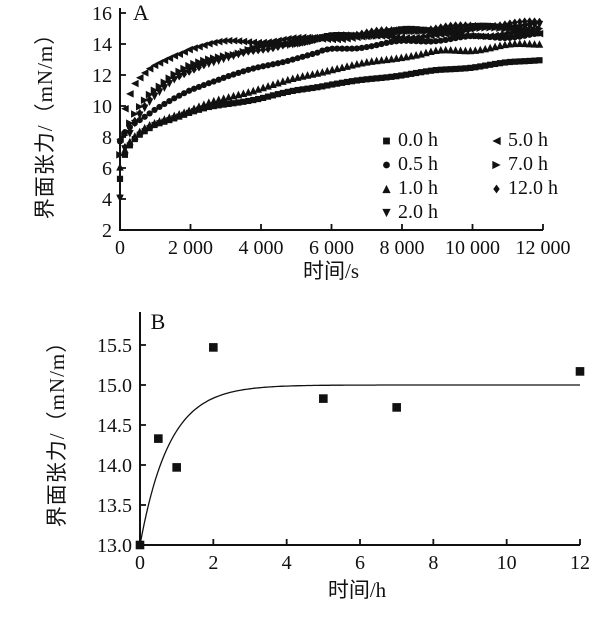  I want to click on chart-b-x-tick-label: 12, so click(580, 563).